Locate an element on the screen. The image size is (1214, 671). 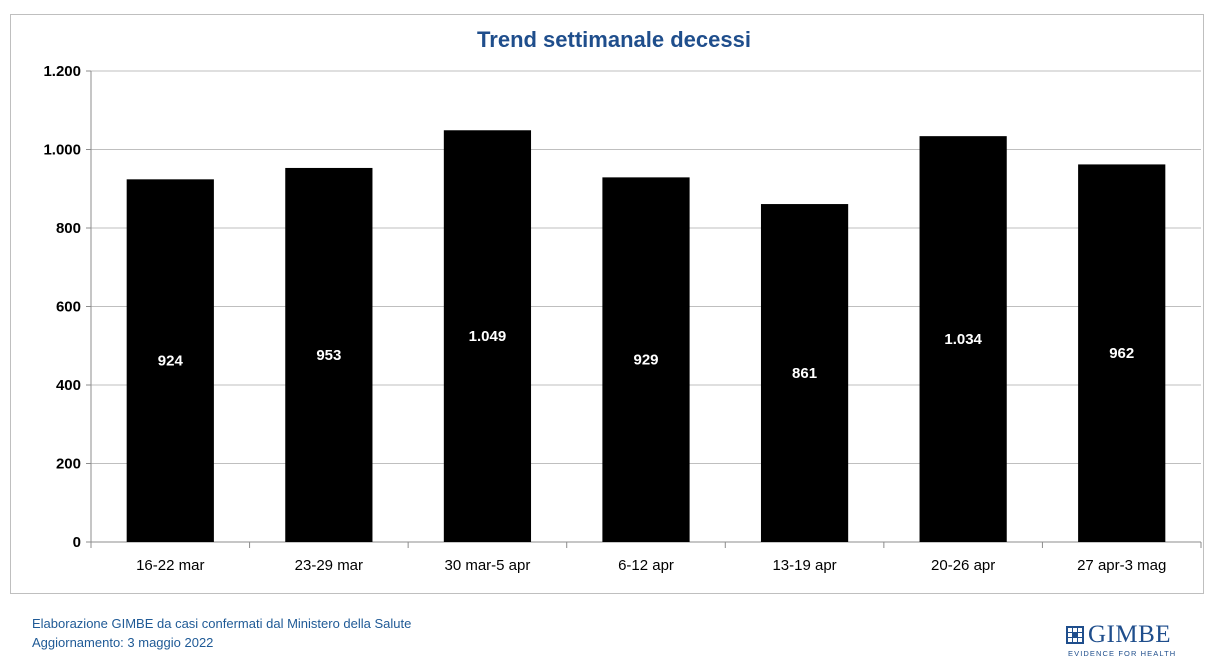
bar-value-label: 1.049 is located at coordinates (488, 336).